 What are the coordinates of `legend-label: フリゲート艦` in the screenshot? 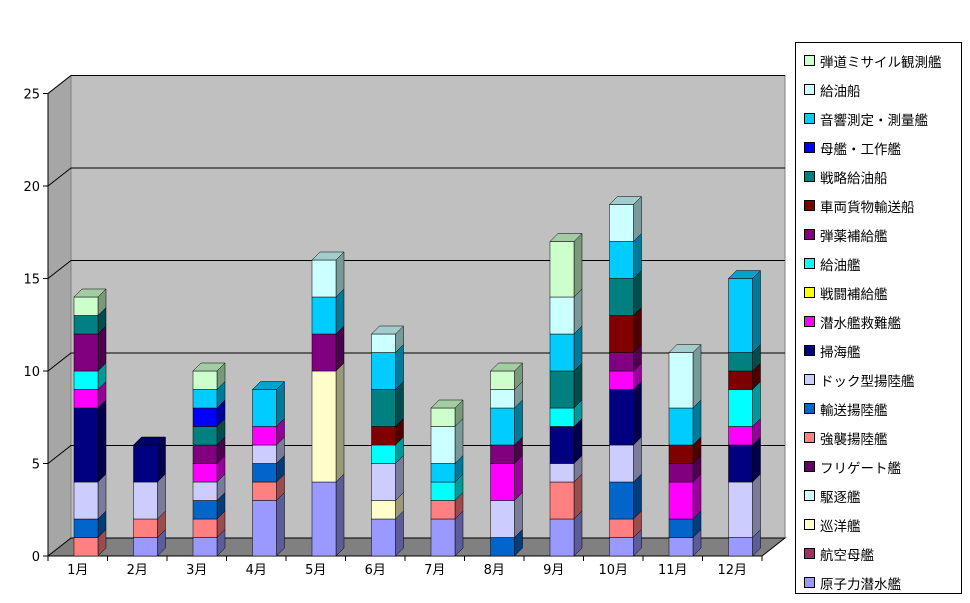 It's located at (860, 468).